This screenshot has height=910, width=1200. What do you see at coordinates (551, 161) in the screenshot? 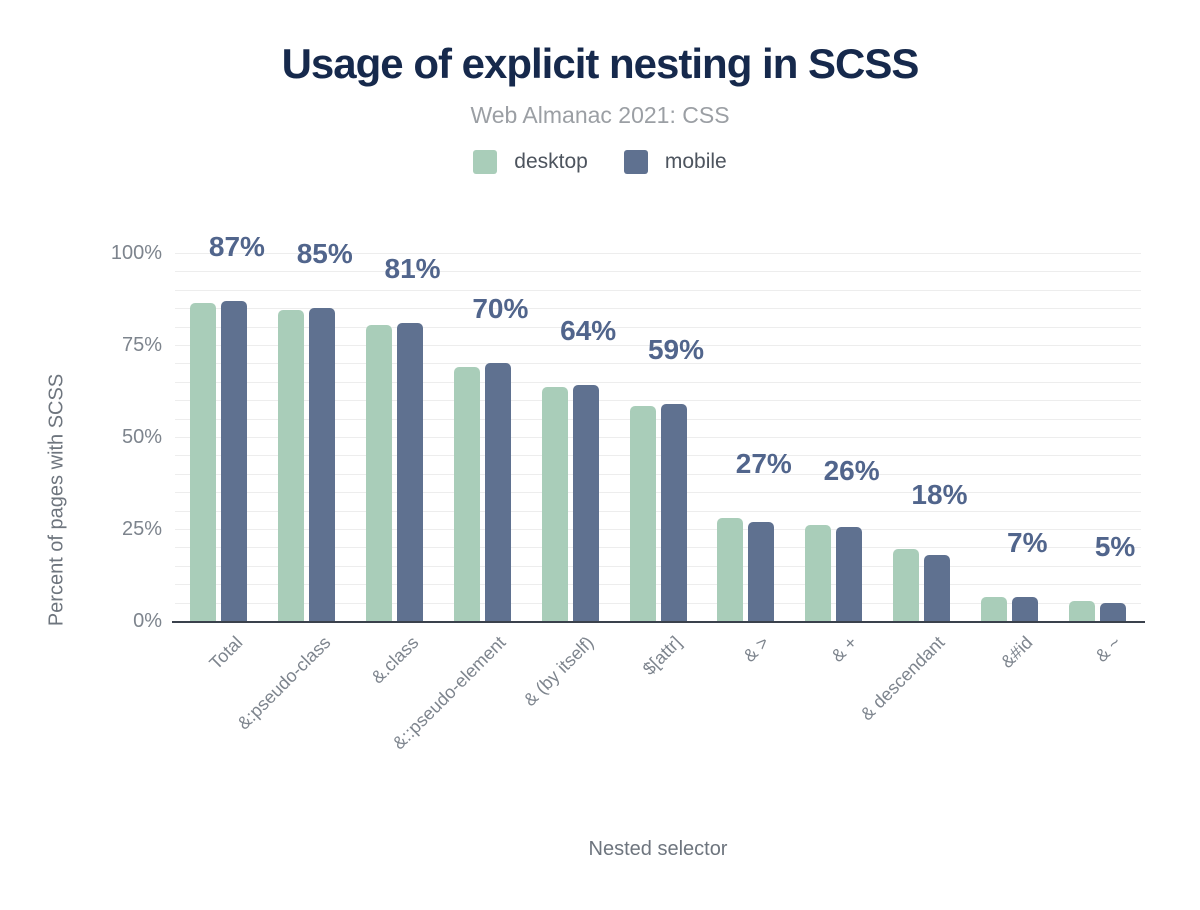
I see `legend-label-desktop: desktop` at bounding box center [551, 161].